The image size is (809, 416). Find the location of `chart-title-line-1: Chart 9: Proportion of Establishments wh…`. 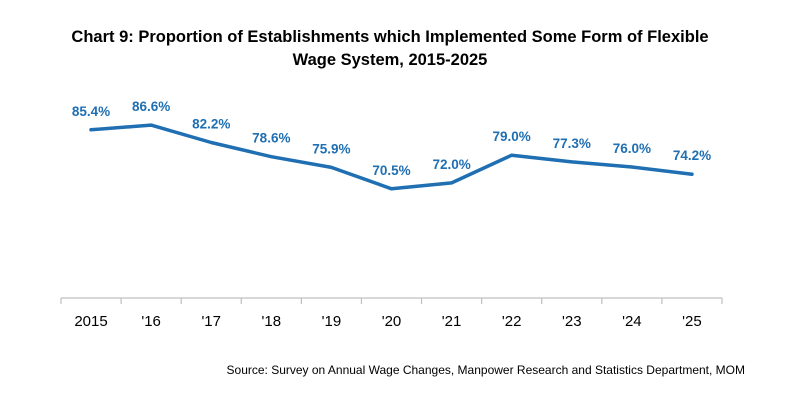

chart-title-line-1: Chart 9: Proportion of Establishments wh… is located at coordinates (390, 37).